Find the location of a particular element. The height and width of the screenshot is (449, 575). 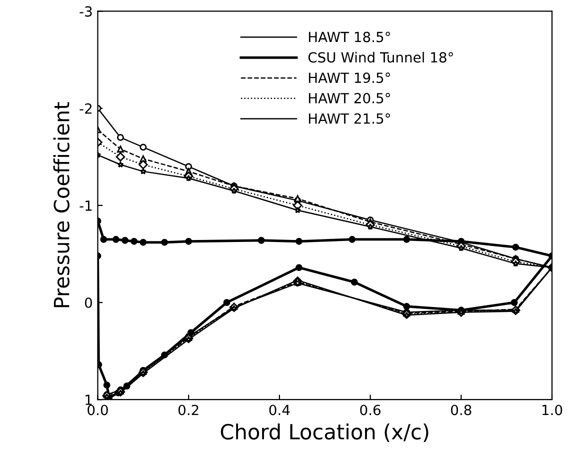

x-tick-label: 0.6 is located at coordinates (370, 410).